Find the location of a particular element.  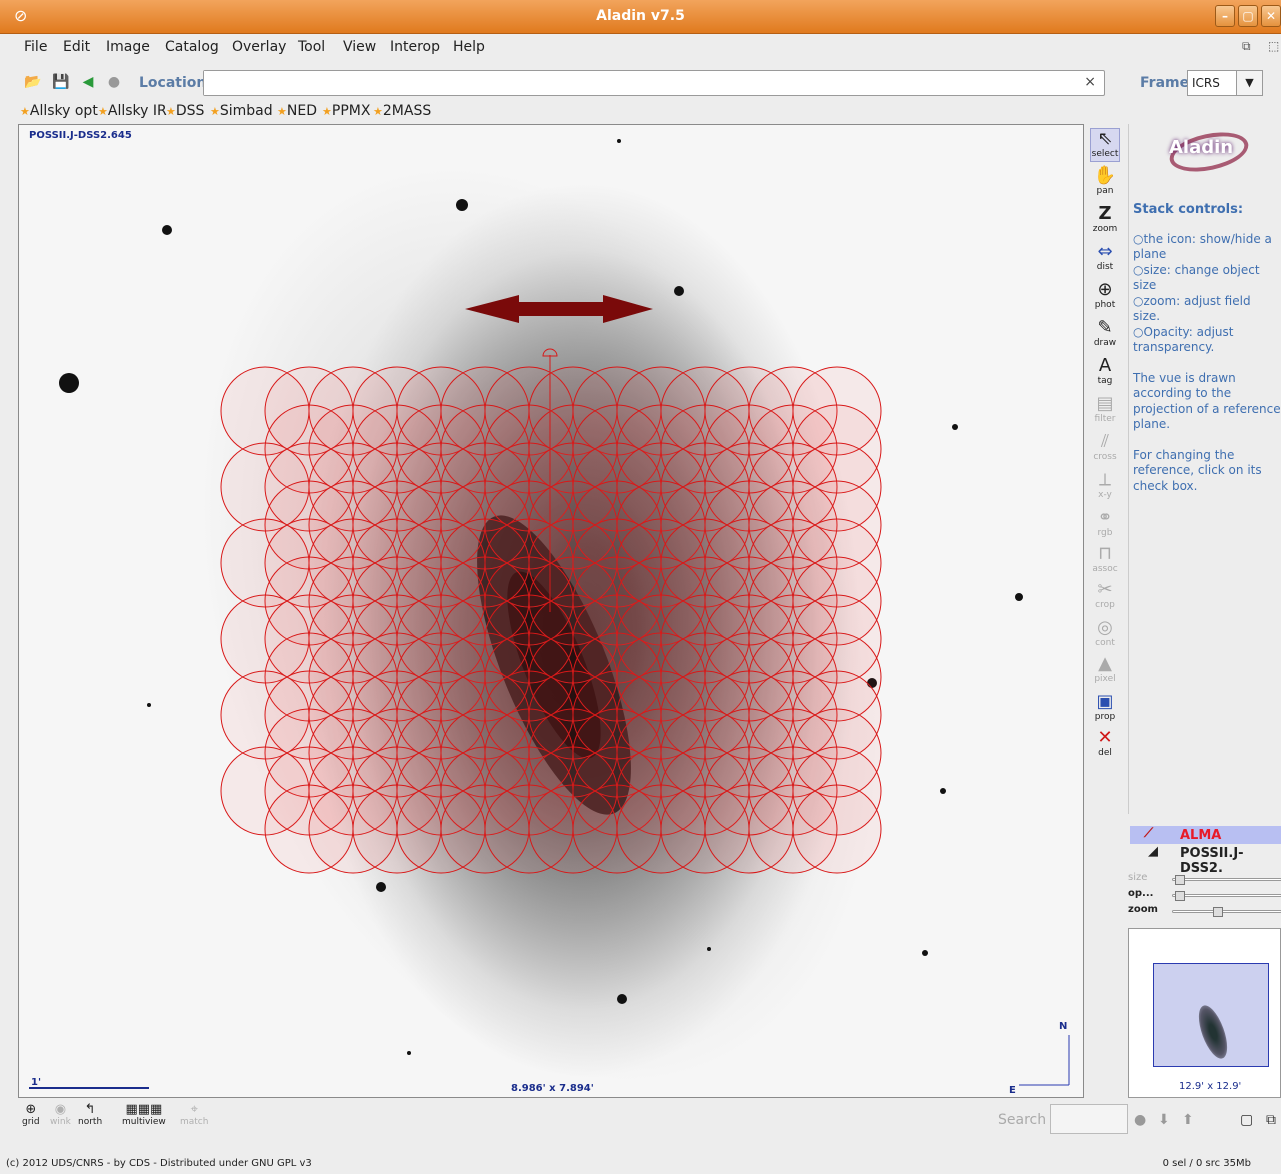

arrow-up-icon: ⬆ is located at coordinates (1188, 1120).